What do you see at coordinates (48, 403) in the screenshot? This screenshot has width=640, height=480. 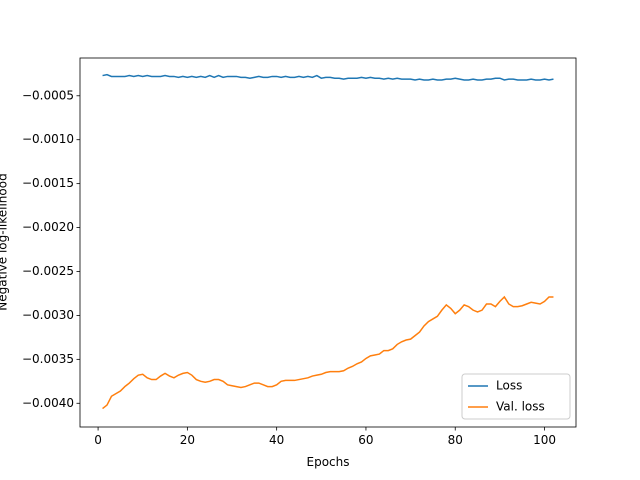 I see `y-tick-label: −0.0040` at bounding box center [48, 403].